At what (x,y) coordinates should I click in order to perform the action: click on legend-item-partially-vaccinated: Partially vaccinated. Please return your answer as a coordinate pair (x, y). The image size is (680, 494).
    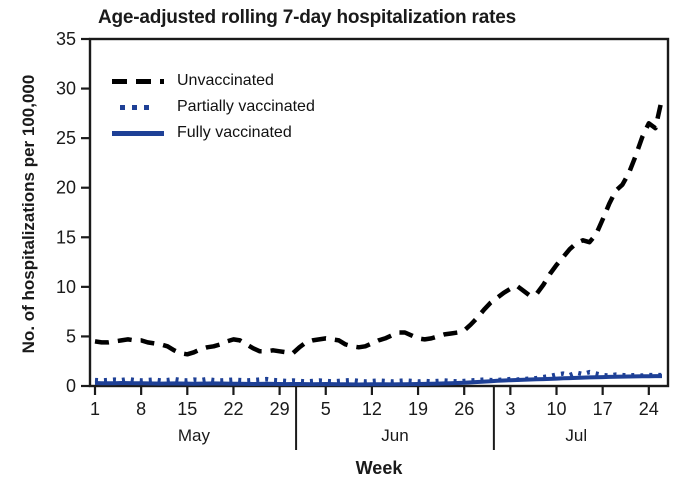
    Looking at the image, I should click on (213, 107).